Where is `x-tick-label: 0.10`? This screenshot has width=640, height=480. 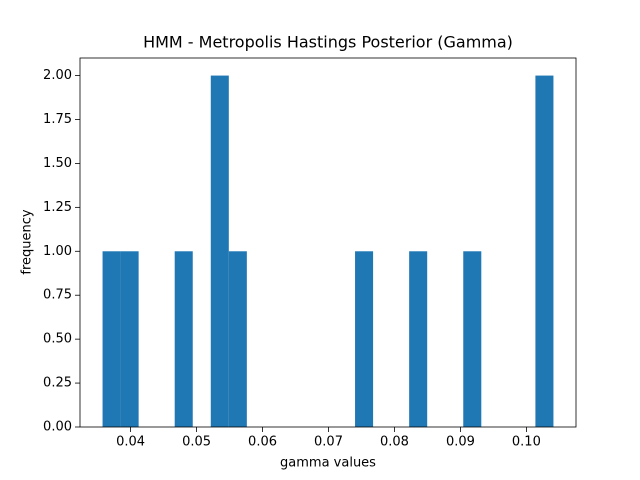 x-tick-label: 0.10 is located at coordinates (526, 442).